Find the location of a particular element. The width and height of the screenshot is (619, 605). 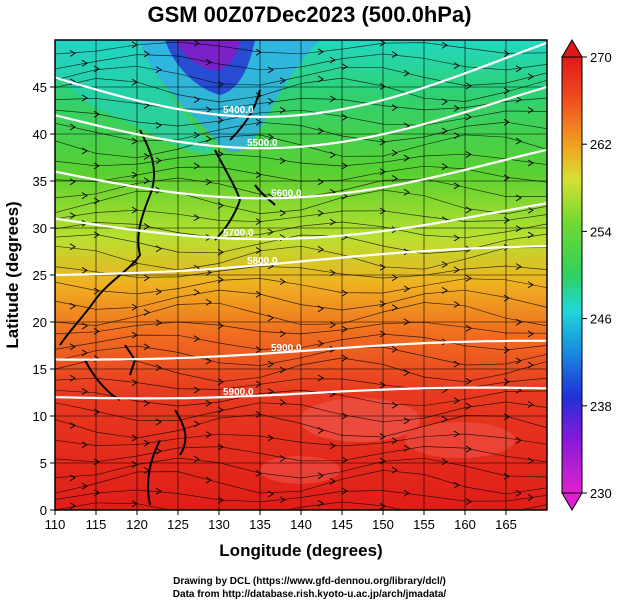

y-tick-label: 0 is located at coordinates (43, 510).